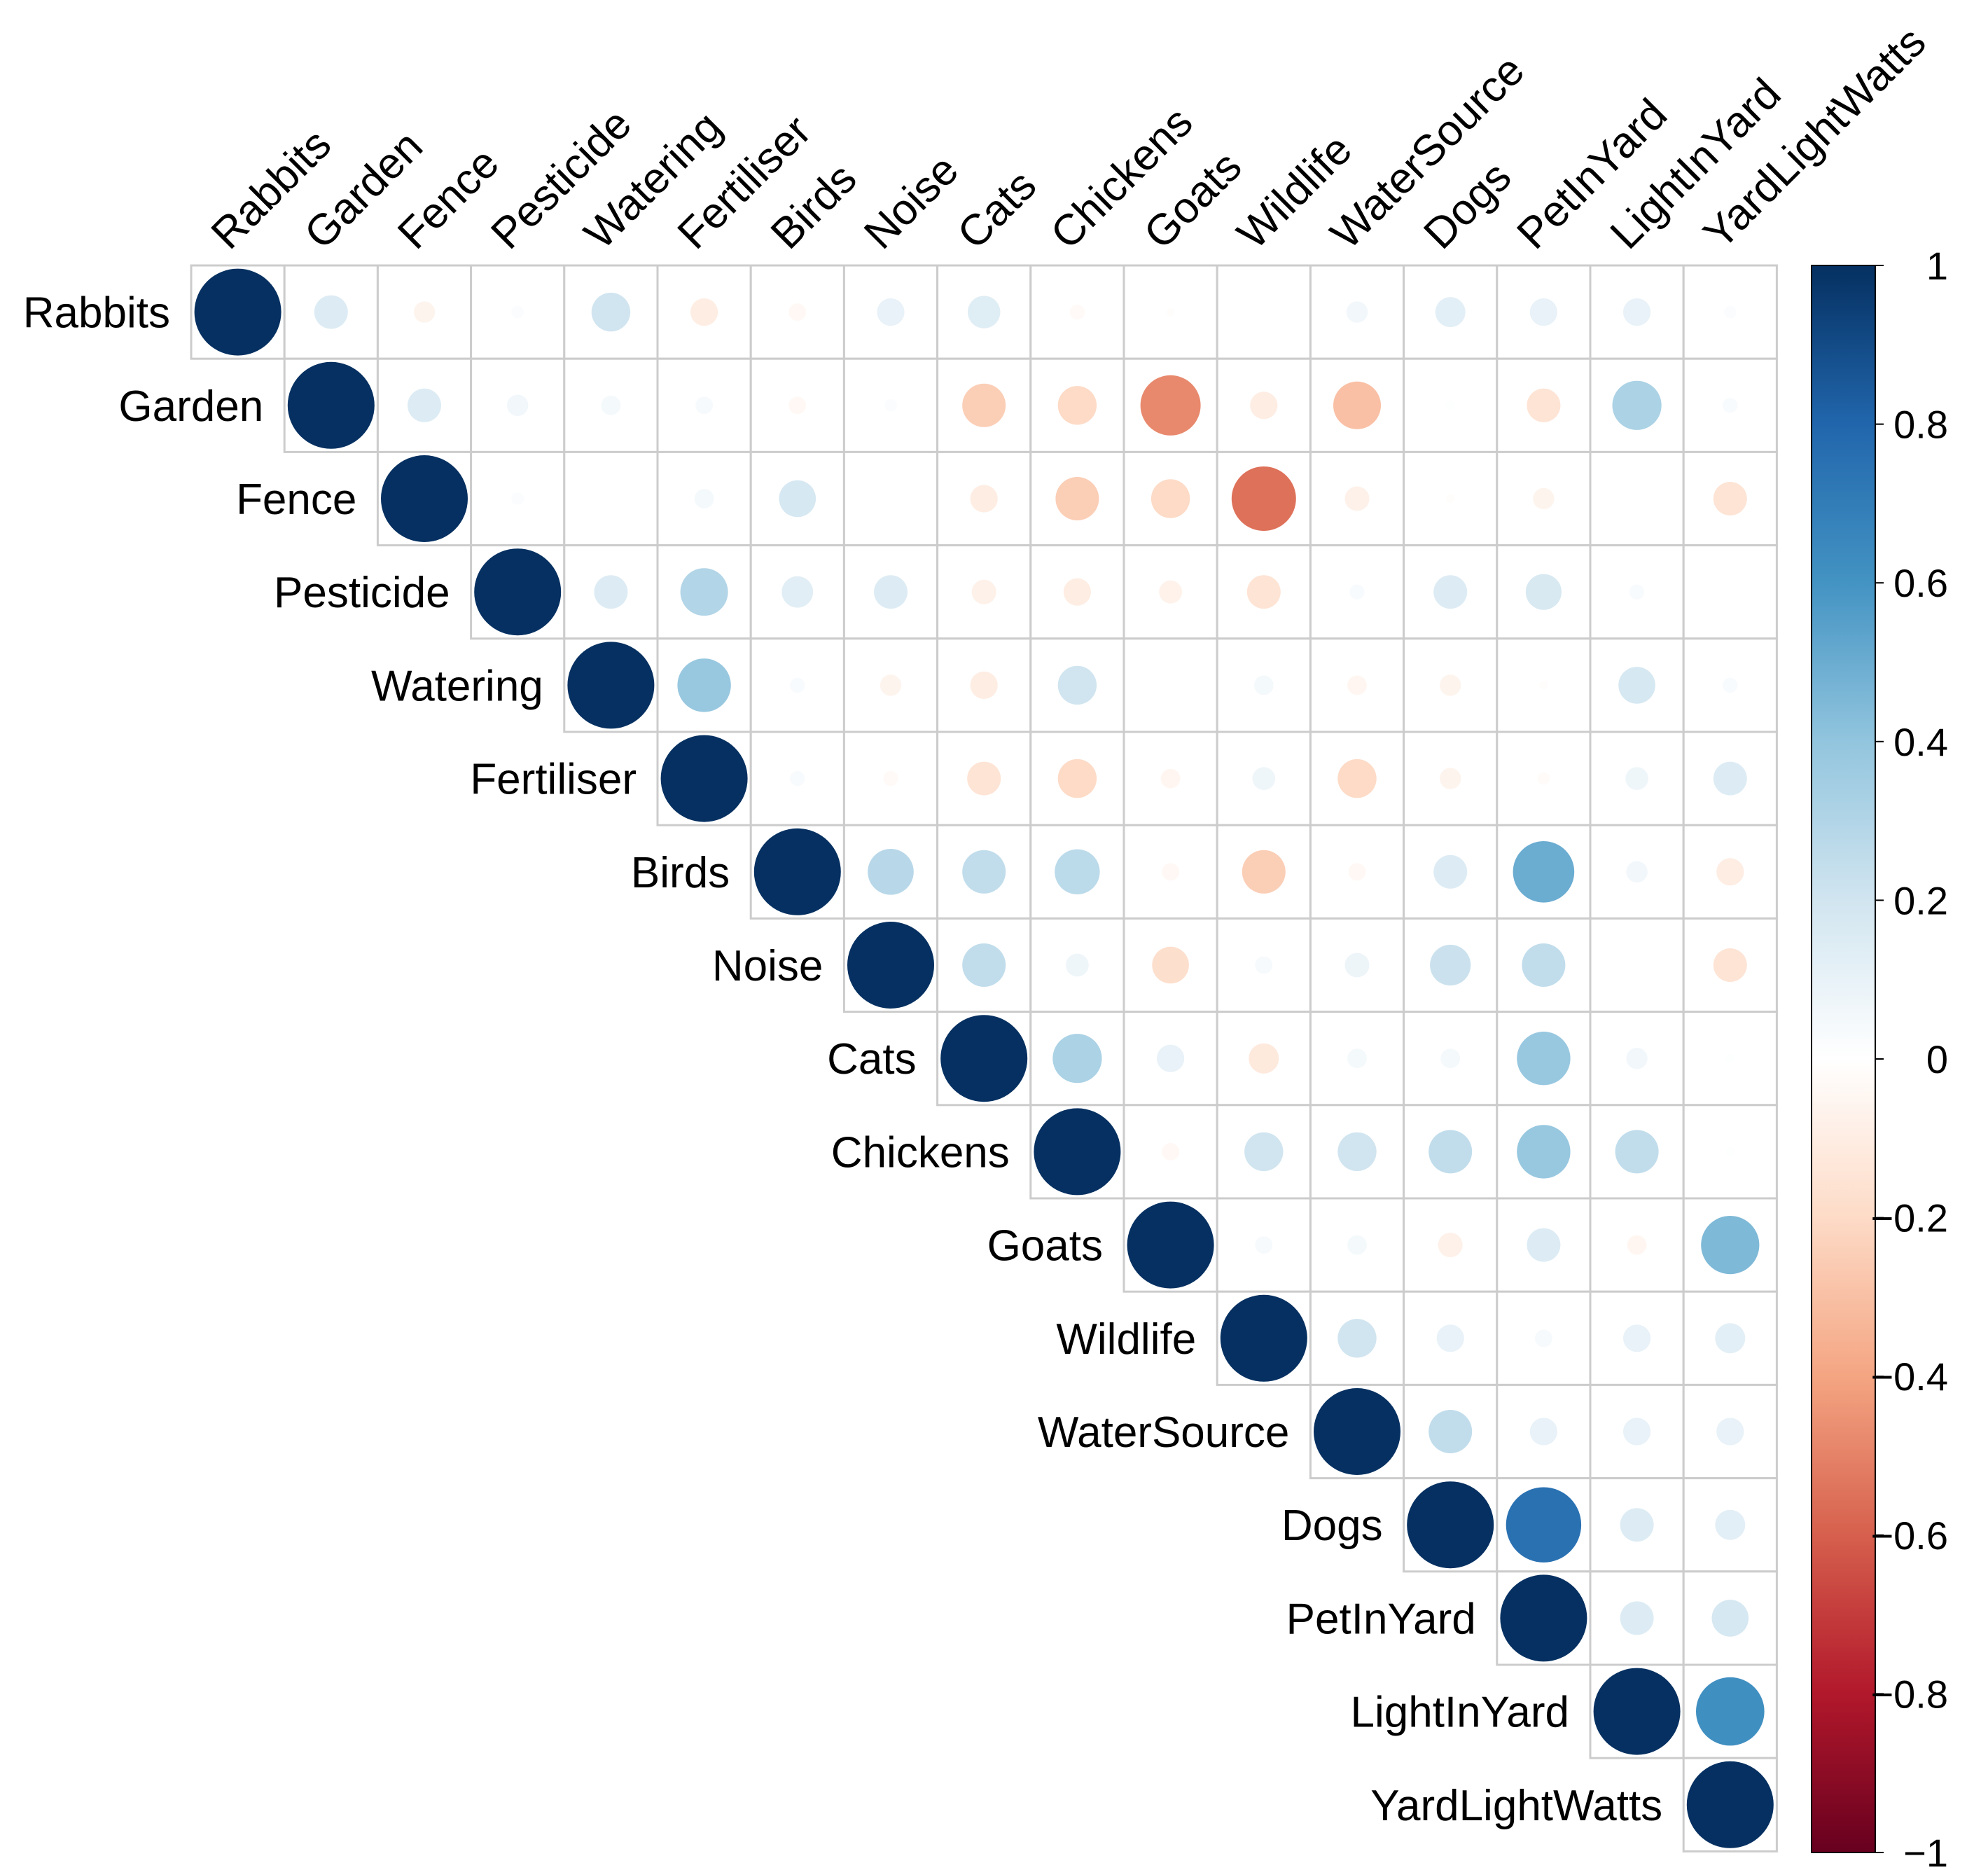 This screenshot has width=1988, height=1870. I want to click on corr-circle-Pesticide-Dogs, so click(1450, 592).